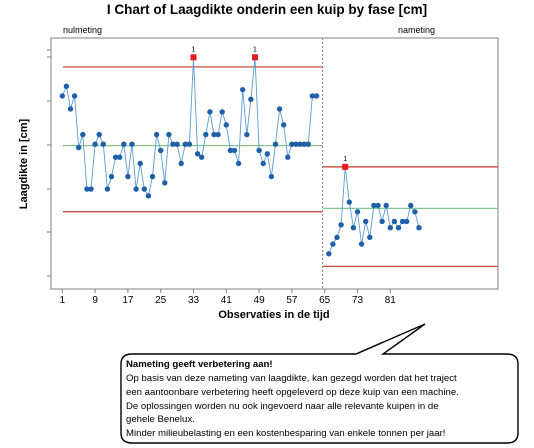  I want to click on x-tick-label: 1, so click(63, 300).